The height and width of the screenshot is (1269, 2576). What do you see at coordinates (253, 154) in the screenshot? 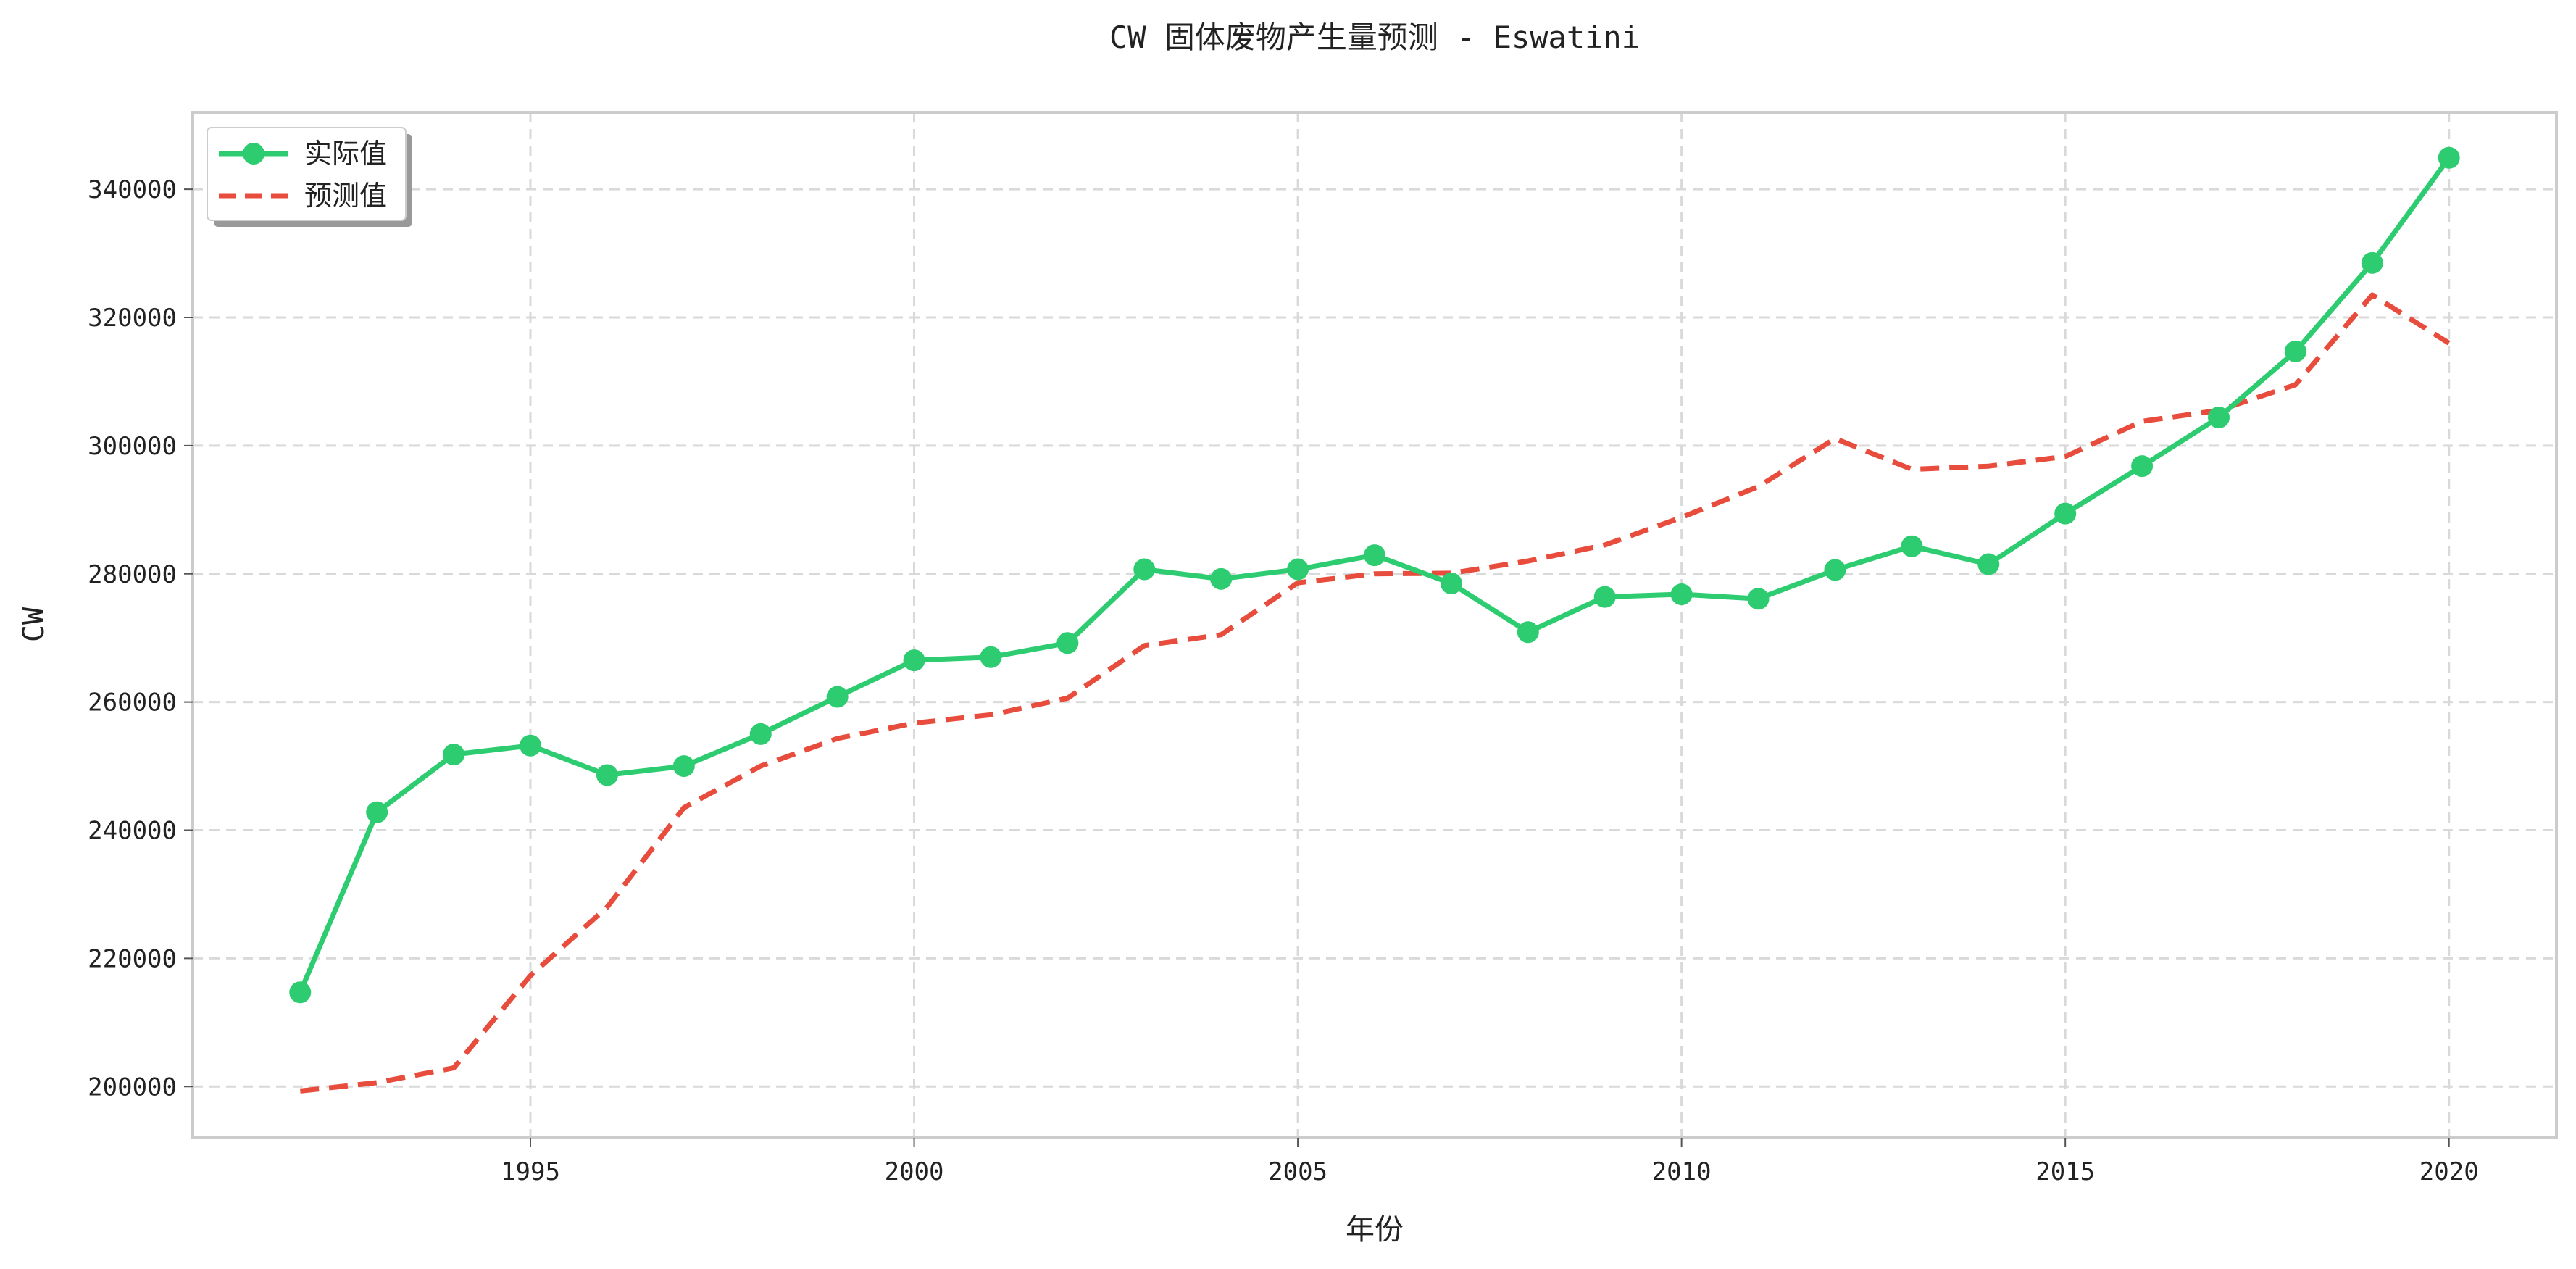
I see `legend-marker` at bounding box center [253, 154].